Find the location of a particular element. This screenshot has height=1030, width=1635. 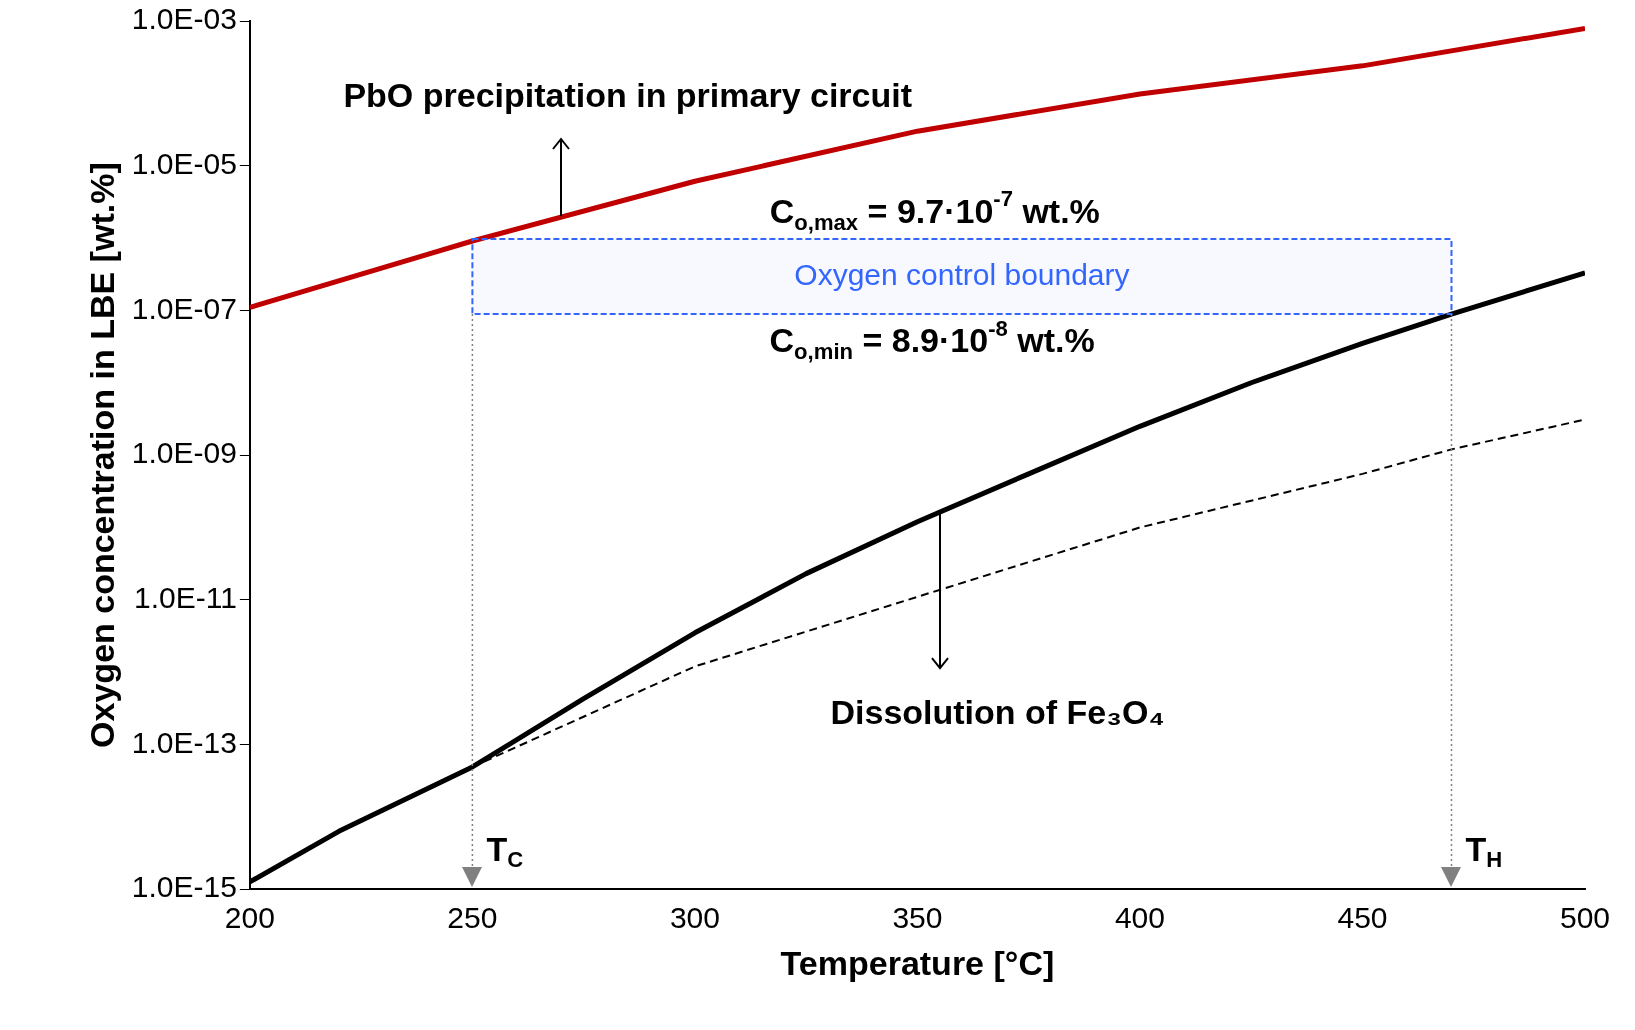

y-tick-label: 1.0E-15 is located at coordinates (184, 887).